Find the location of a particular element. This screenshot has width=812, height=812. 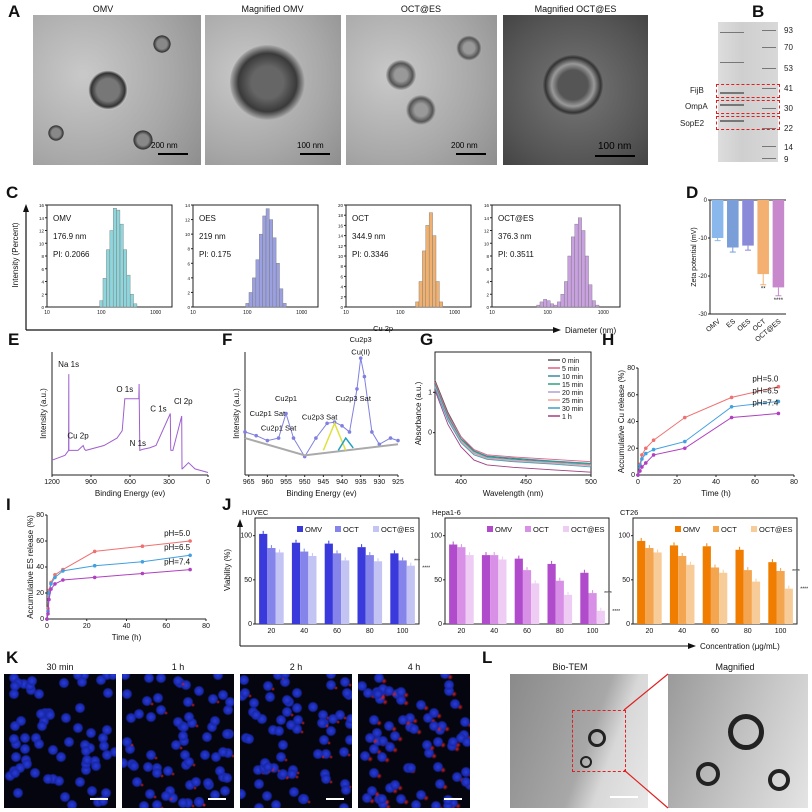

tem-image-magnified-omv: 100 nm is located at coordinates (273, 90).